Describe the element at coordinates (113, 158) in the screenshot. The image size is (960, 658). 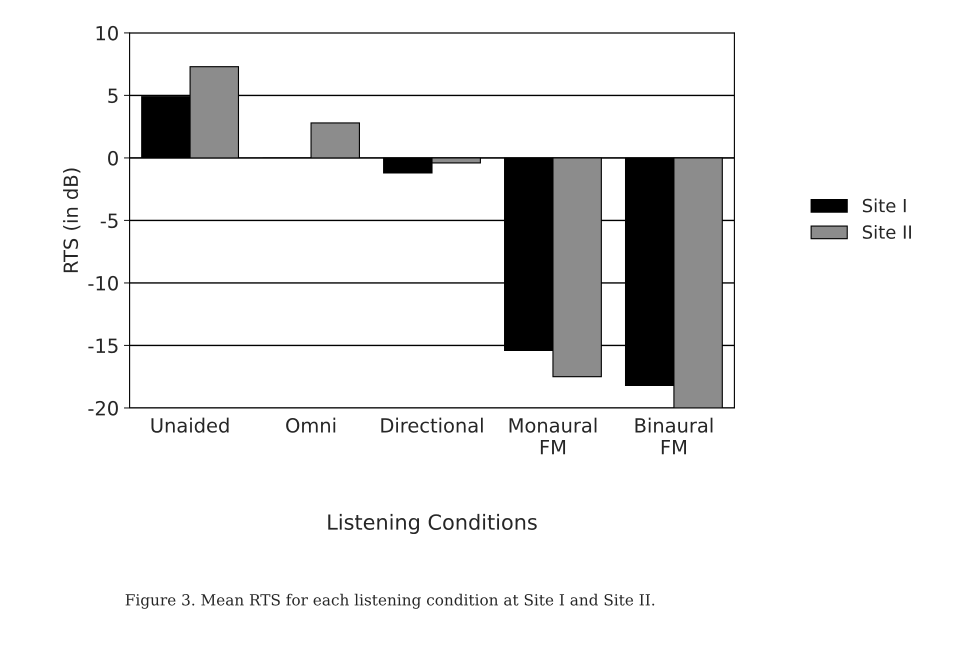
I see `y-tick-label: 0` at that location.